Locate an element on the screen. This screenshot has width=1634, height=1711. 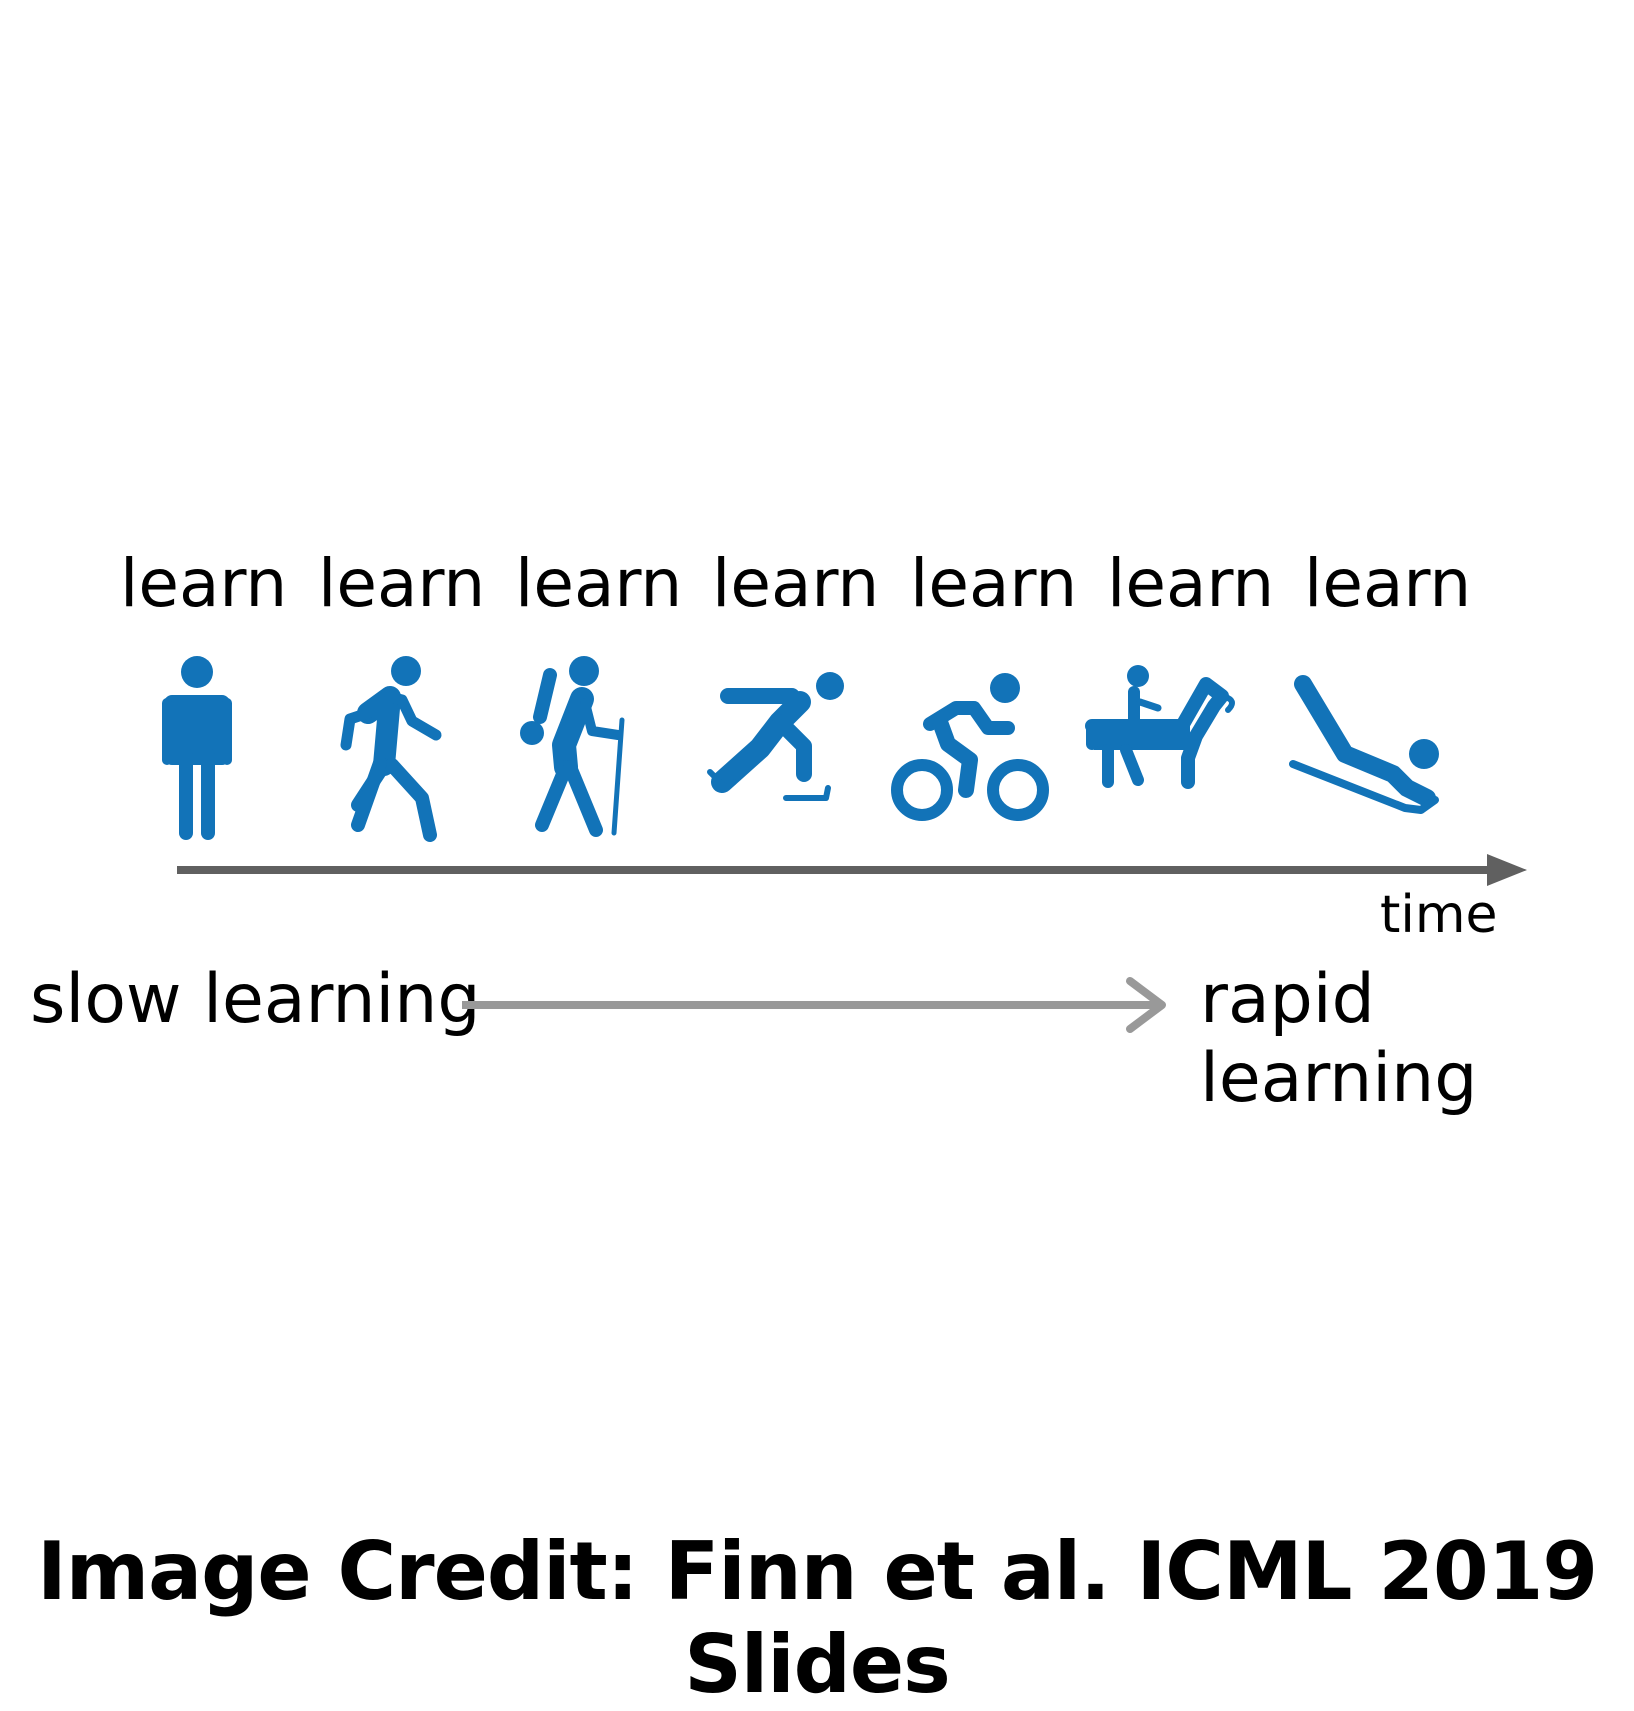
slow-learning-label: slow learning is located at coordinates (255, 999).